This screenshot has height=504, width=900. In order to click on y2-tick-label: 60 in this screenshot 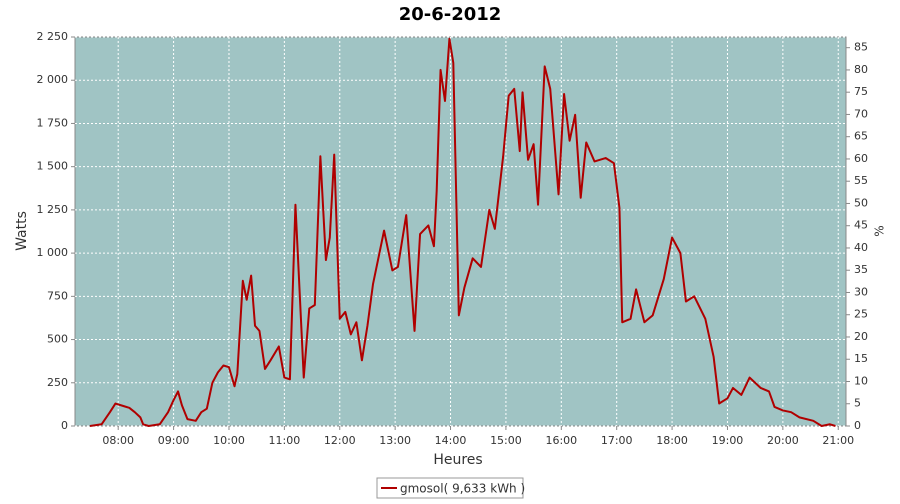, I will do `click(861, 158)`.